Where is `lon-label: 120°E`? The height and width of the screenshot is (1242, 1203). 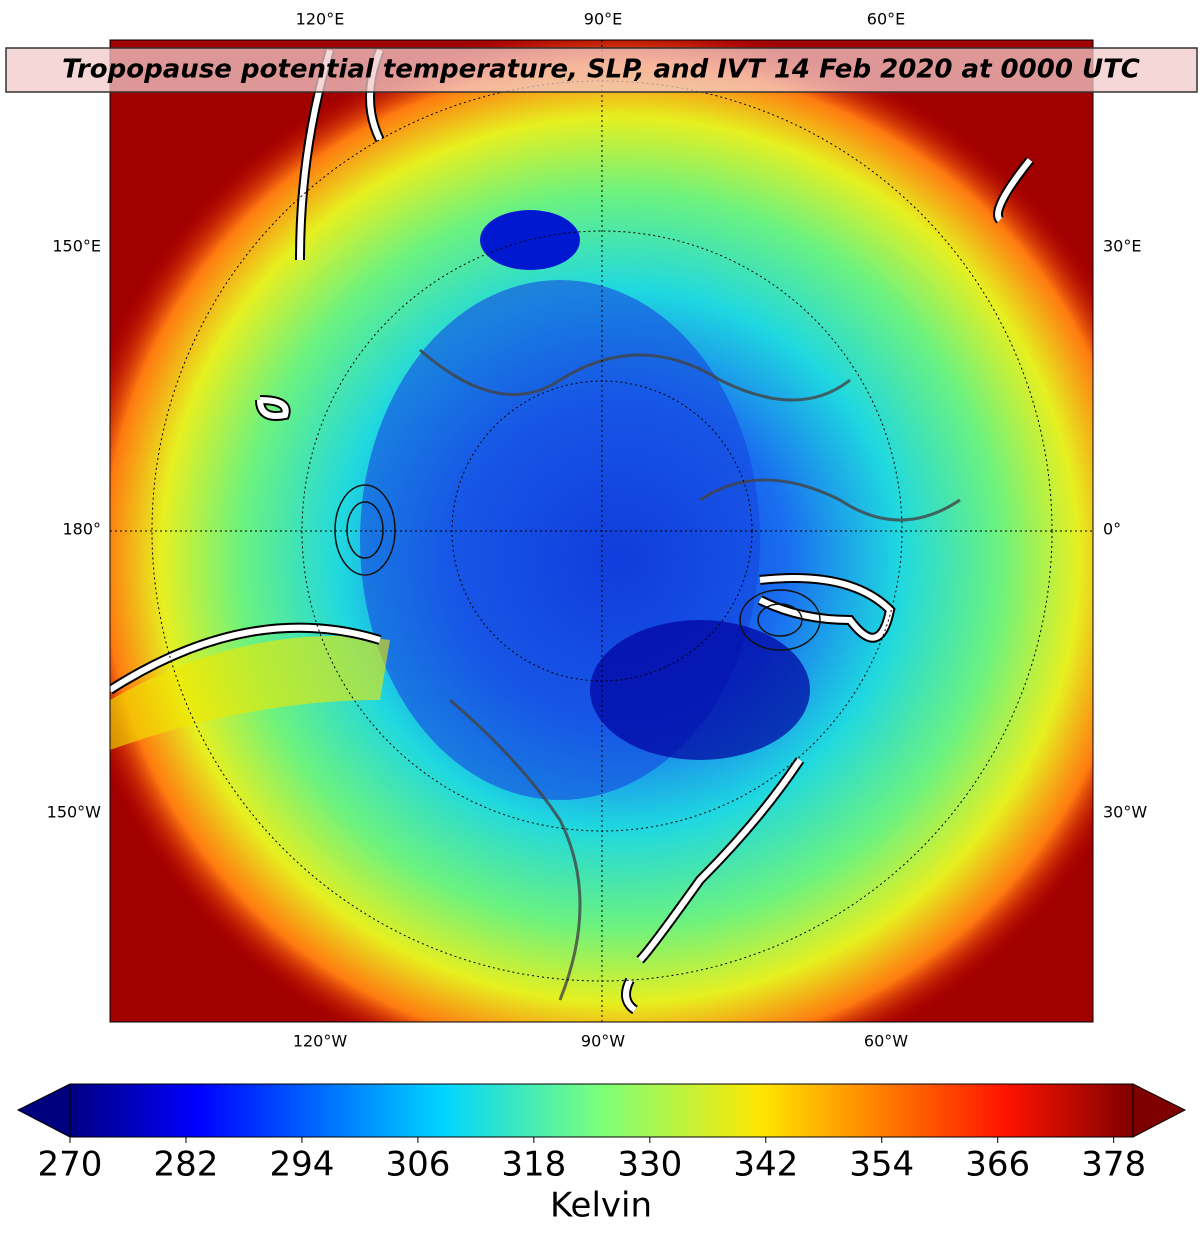
lon-label: 120°E is located at coordinates (320, 19).